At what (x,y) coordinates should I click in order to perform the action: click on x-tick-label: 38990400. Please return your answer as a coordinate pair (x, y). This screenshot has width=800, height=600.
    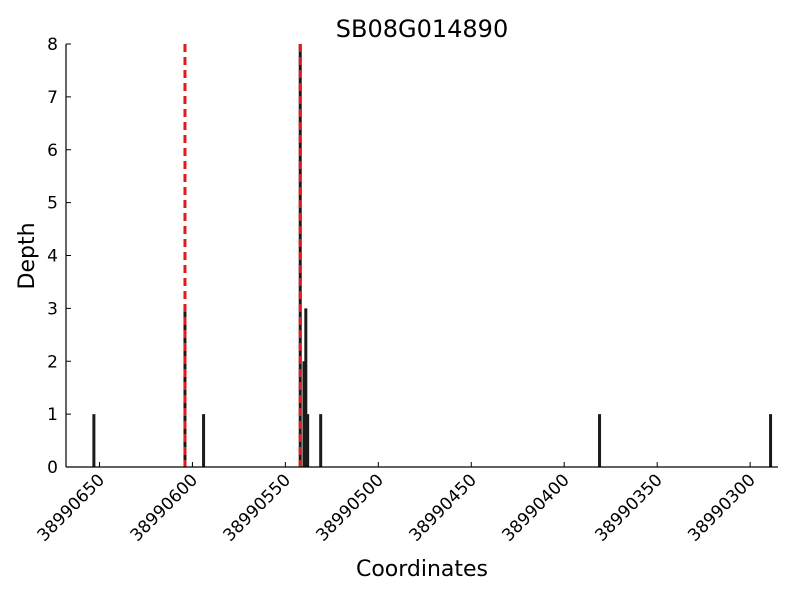
    Looking at the image, I should click on (535, 507).